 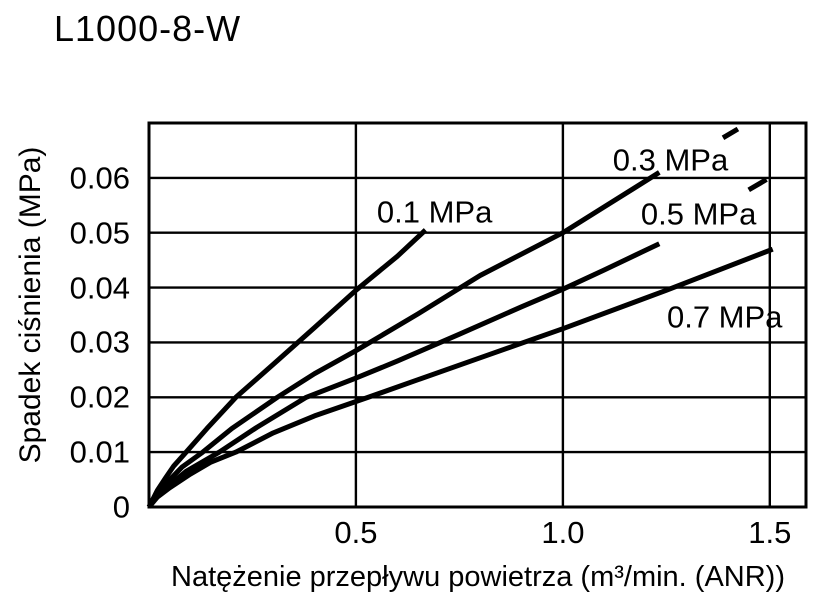 I want to click on series-label-0-7-mpa: 0.7 MPa, so click(x=724, y=317).